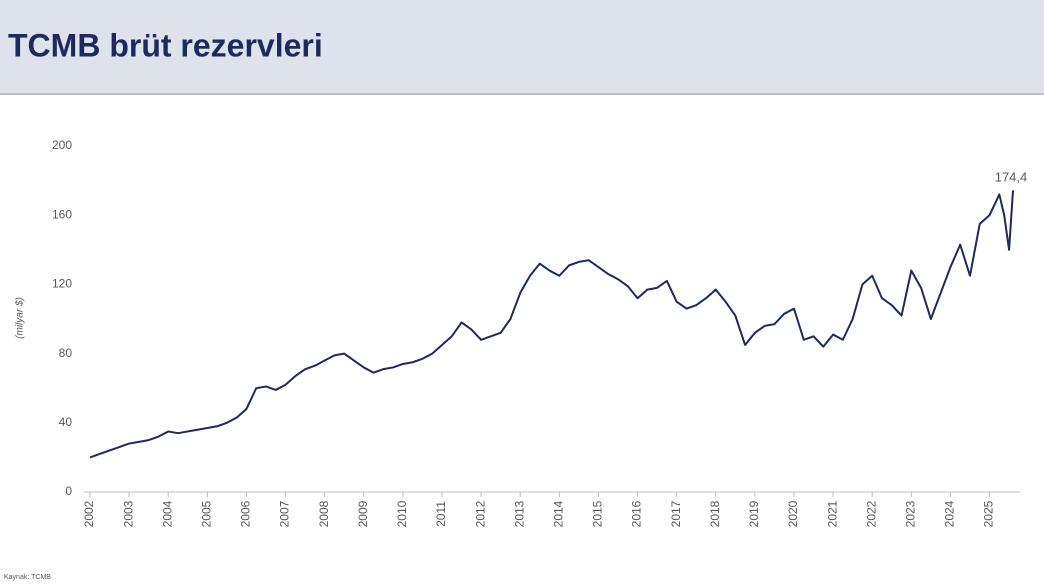  I want to click on x-tick-label: 2011, so click(441, 514).